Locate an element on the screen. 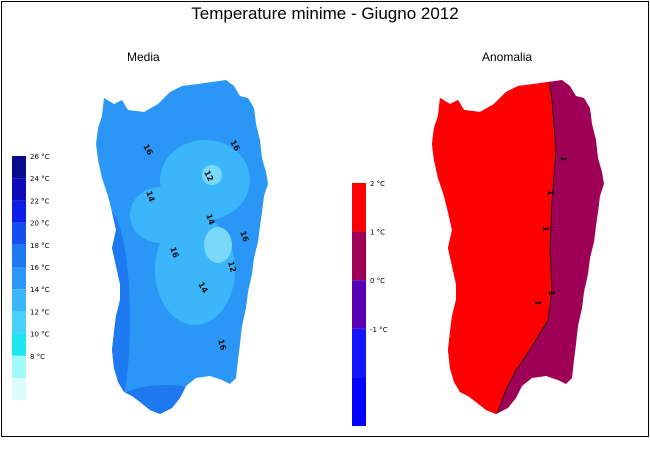  legend-media-label: 24 °C is located at coordinates (40, 179).